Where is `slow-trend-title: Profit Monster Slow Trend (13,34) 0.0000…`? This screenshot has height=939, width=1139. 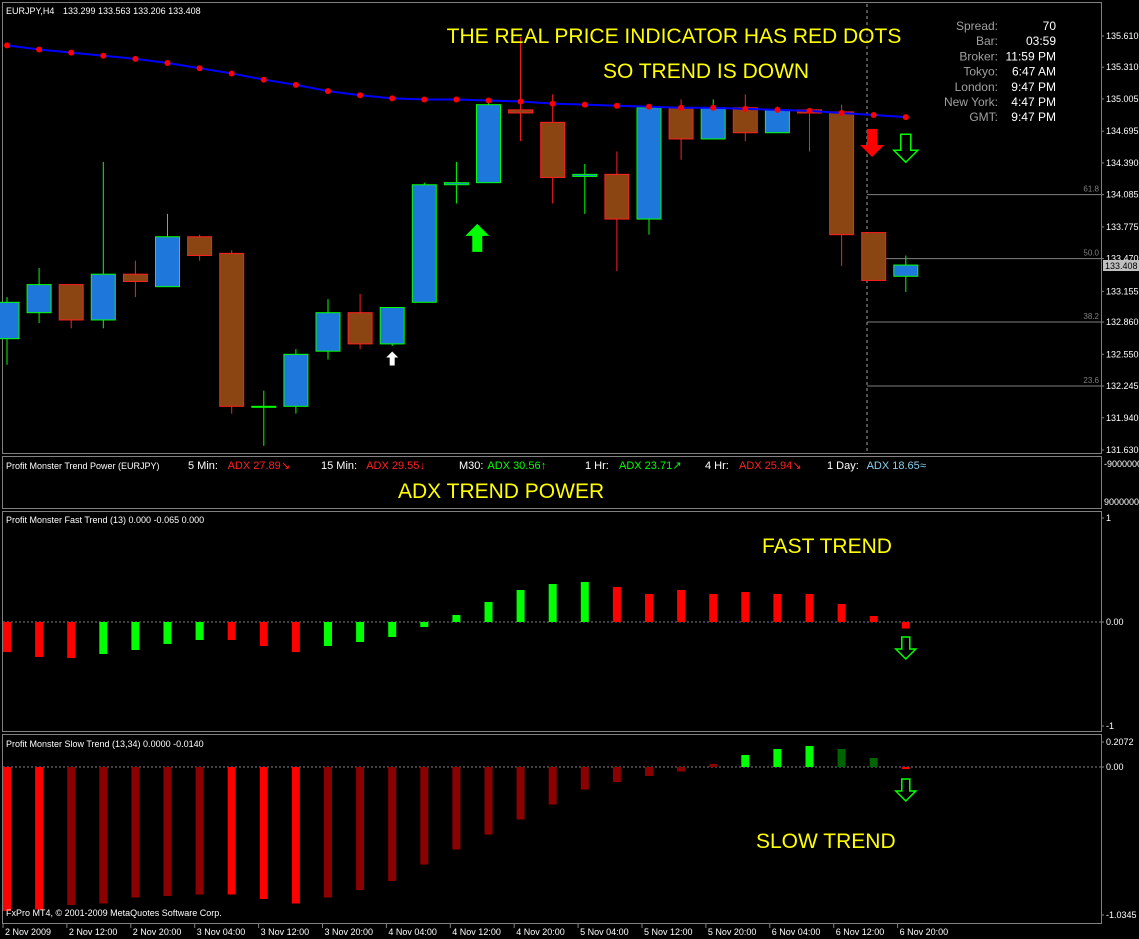 slow-trend-title: Profit Monster Slow Trend (13,34) 0.0000… is located at coordinates (105, 744).